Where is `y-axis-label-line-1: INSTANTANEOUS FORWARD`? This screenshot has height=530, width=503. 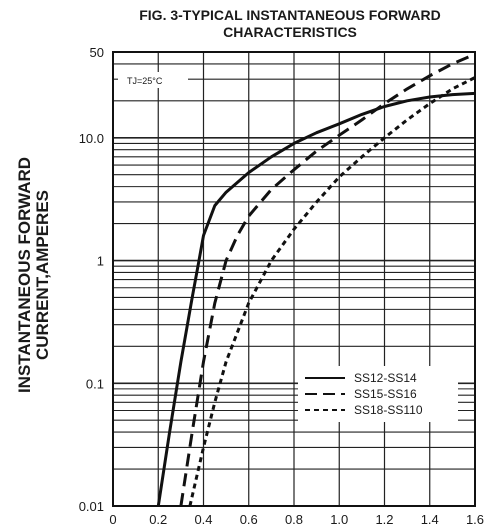 y-axis-label-line-1: INSTANTANEOUS FORWARD is located at coordinates (24, 275).